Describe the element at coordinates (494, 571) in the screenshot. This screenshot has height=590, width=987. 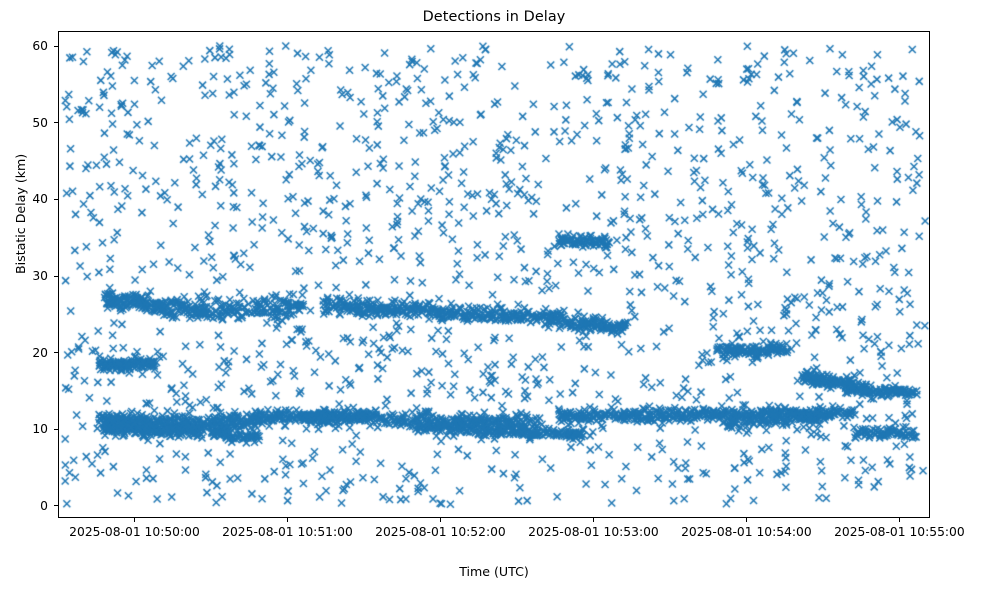
I see `x-axis-label: Time (UTC)` at that location.